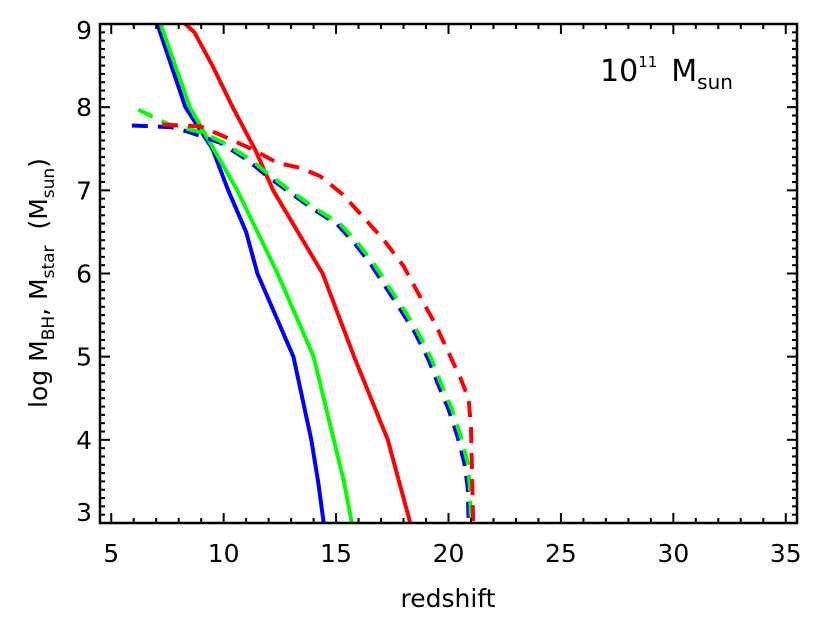  Describe the element at coordinates (673, 553) in the screenshot. I see `x-tick-label: 30` at that location.